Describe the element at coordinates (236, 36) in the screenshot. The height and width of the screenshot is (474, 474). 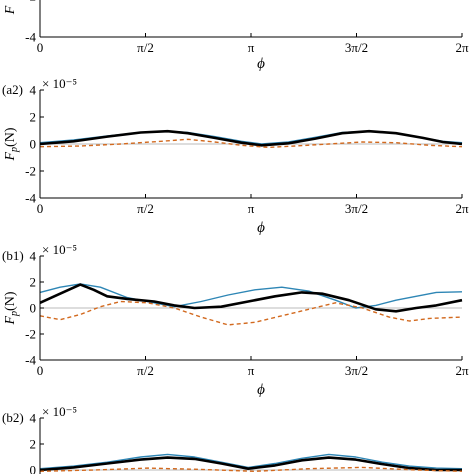
I see `panel-top: -4 -2 0 π/2 π 3π/2 2π ϕ F` at that location.